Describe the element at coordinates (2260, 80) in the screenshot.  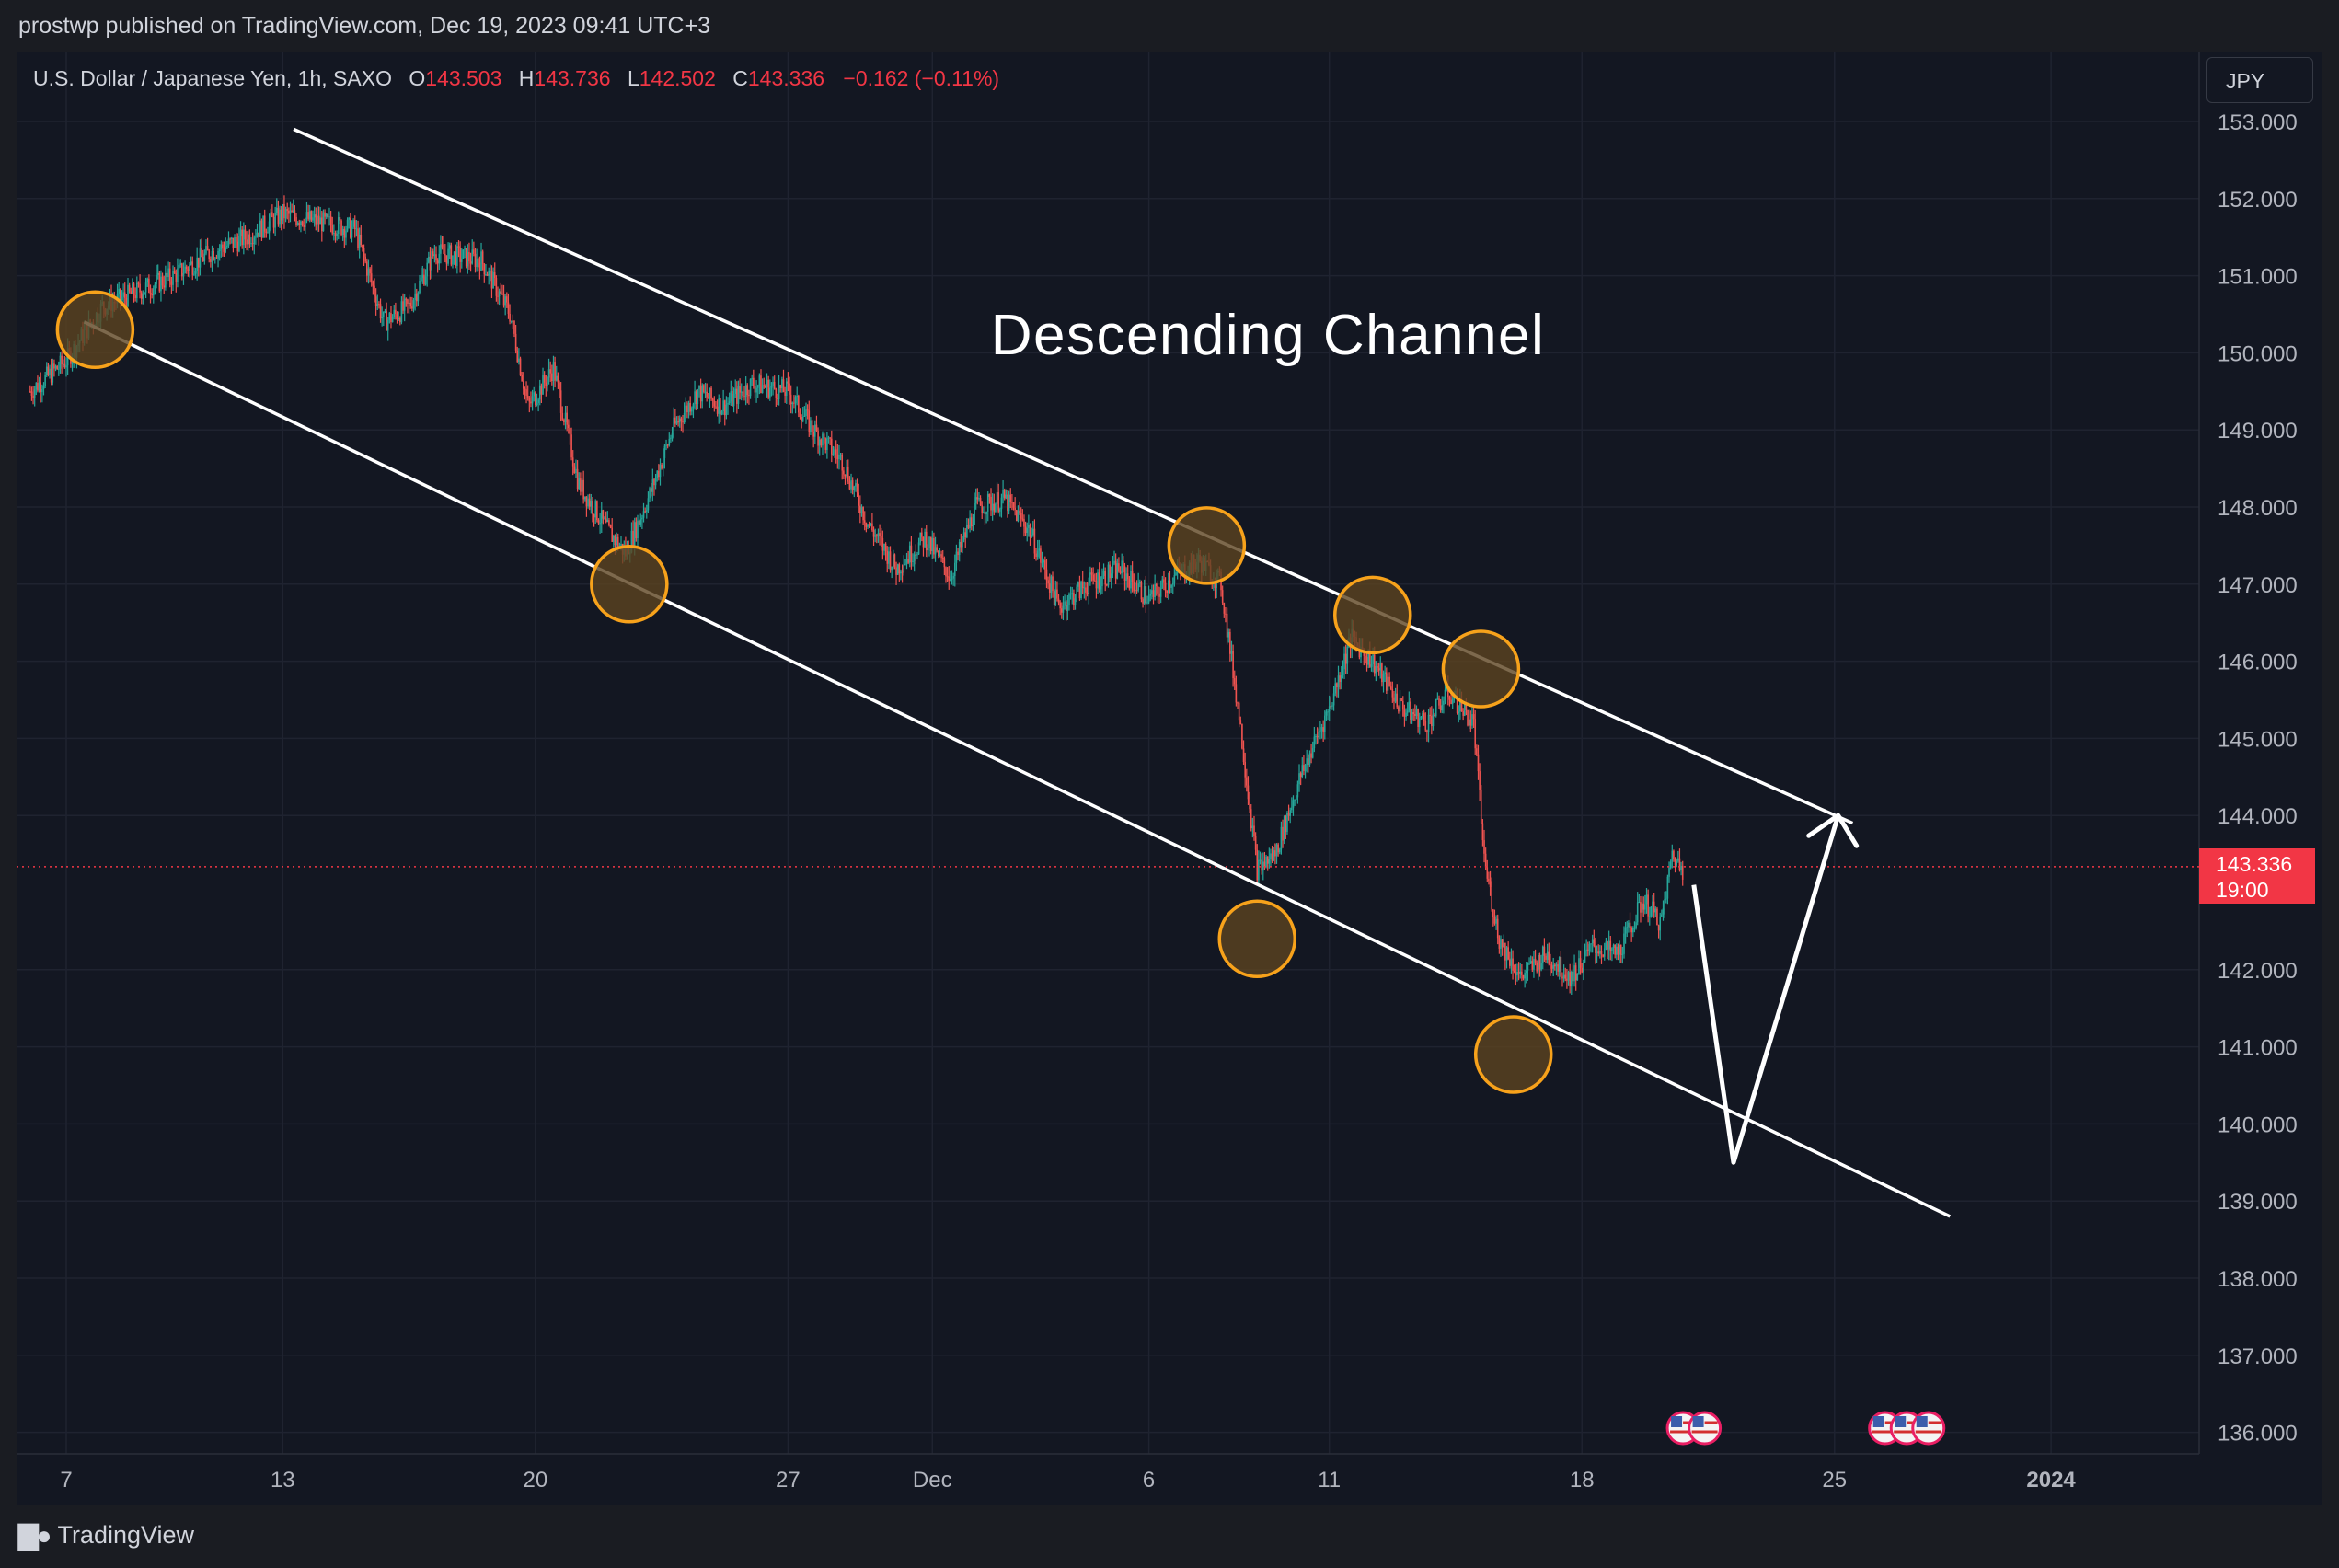
I see `currency-button: JPY` at that location.